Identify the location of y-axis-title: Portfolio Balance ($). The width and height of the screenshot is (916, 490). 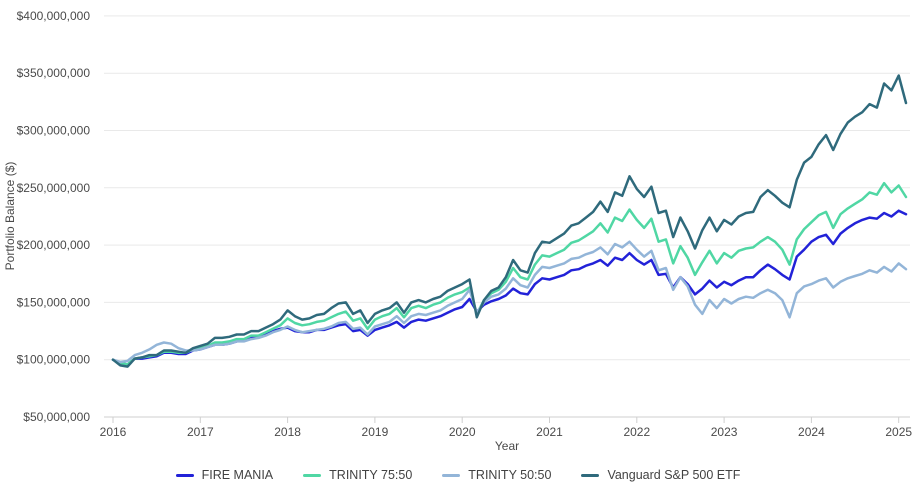
(10, 216).